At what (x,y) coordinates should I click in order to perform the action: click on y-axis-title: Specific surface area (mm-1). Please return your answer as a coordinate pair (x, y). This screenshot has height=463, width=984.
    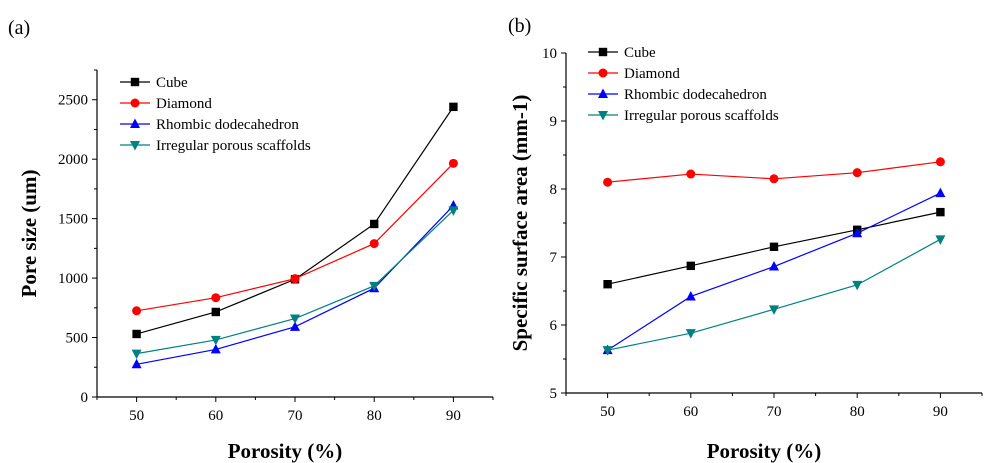
    Looking at the image, I should click on (520, 223).